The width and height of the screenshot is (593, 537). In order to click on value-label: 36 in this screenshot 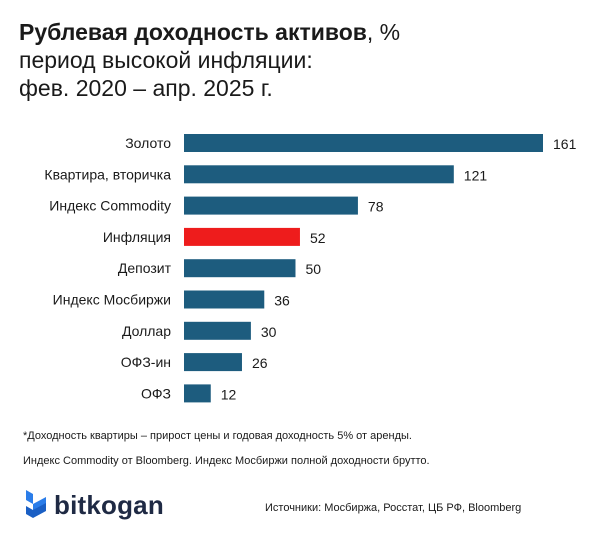, I will do `click(282, 301)`.